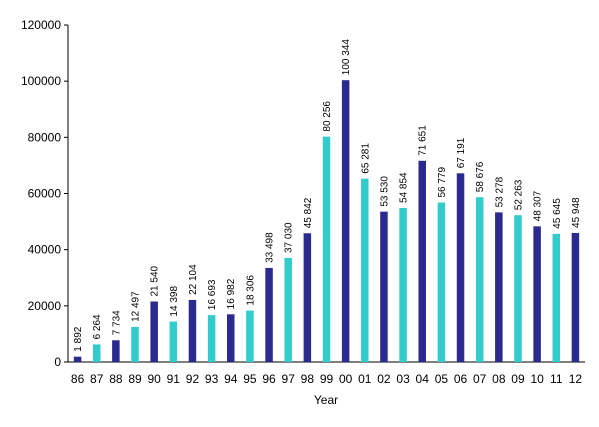 Image resolution: width=599 pixels, height=427 pixels. I want to click on data-label: 100 344, so click(346, 57).